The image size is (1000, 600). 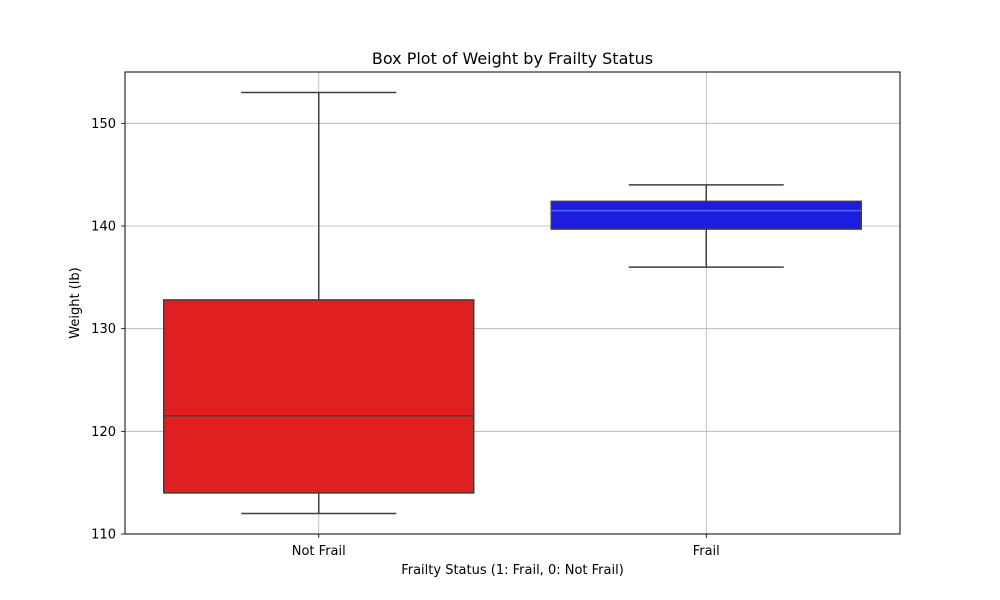 What do you see at coordinates (512, 58) in the screenshot?
I see `chart-title: Box Plot of Weight by Frailty Status` at bounding box center [512, 58].